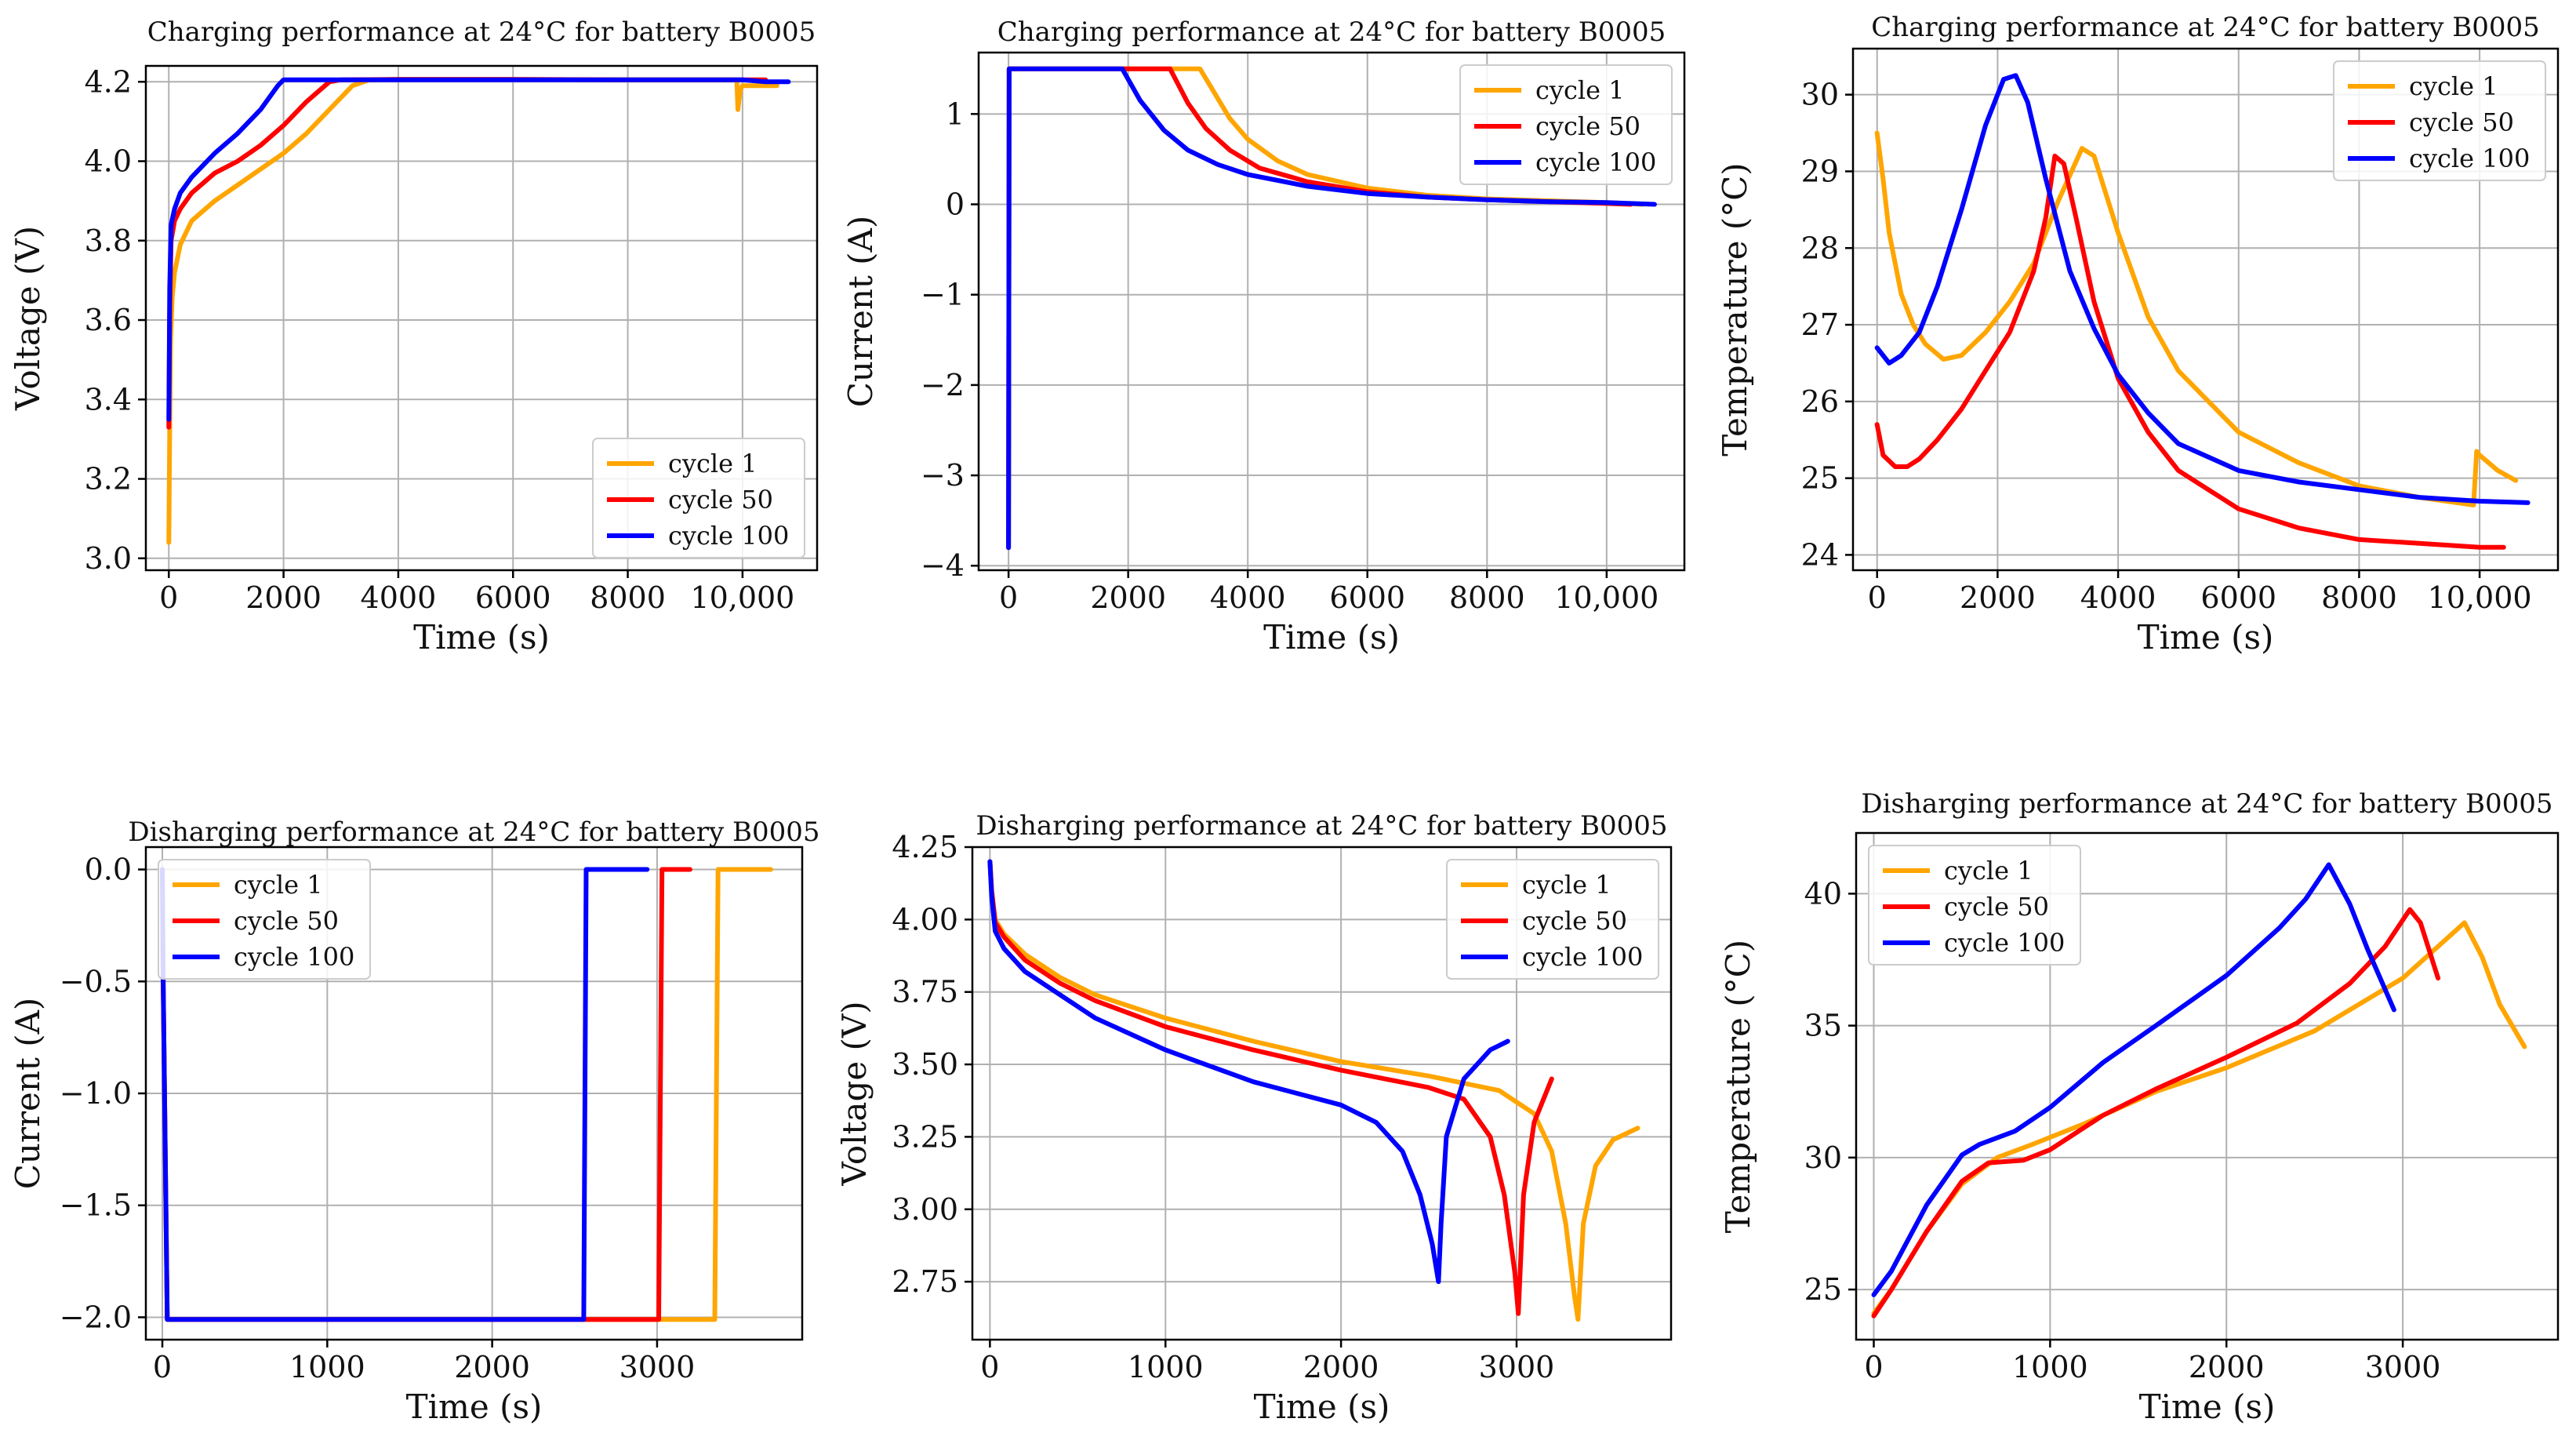 This screenshot has height=1433, width=2576. Describe the element at coordinates (96, 1093) in the screenshot. I see `y-tick-label: −1.0` at that location.